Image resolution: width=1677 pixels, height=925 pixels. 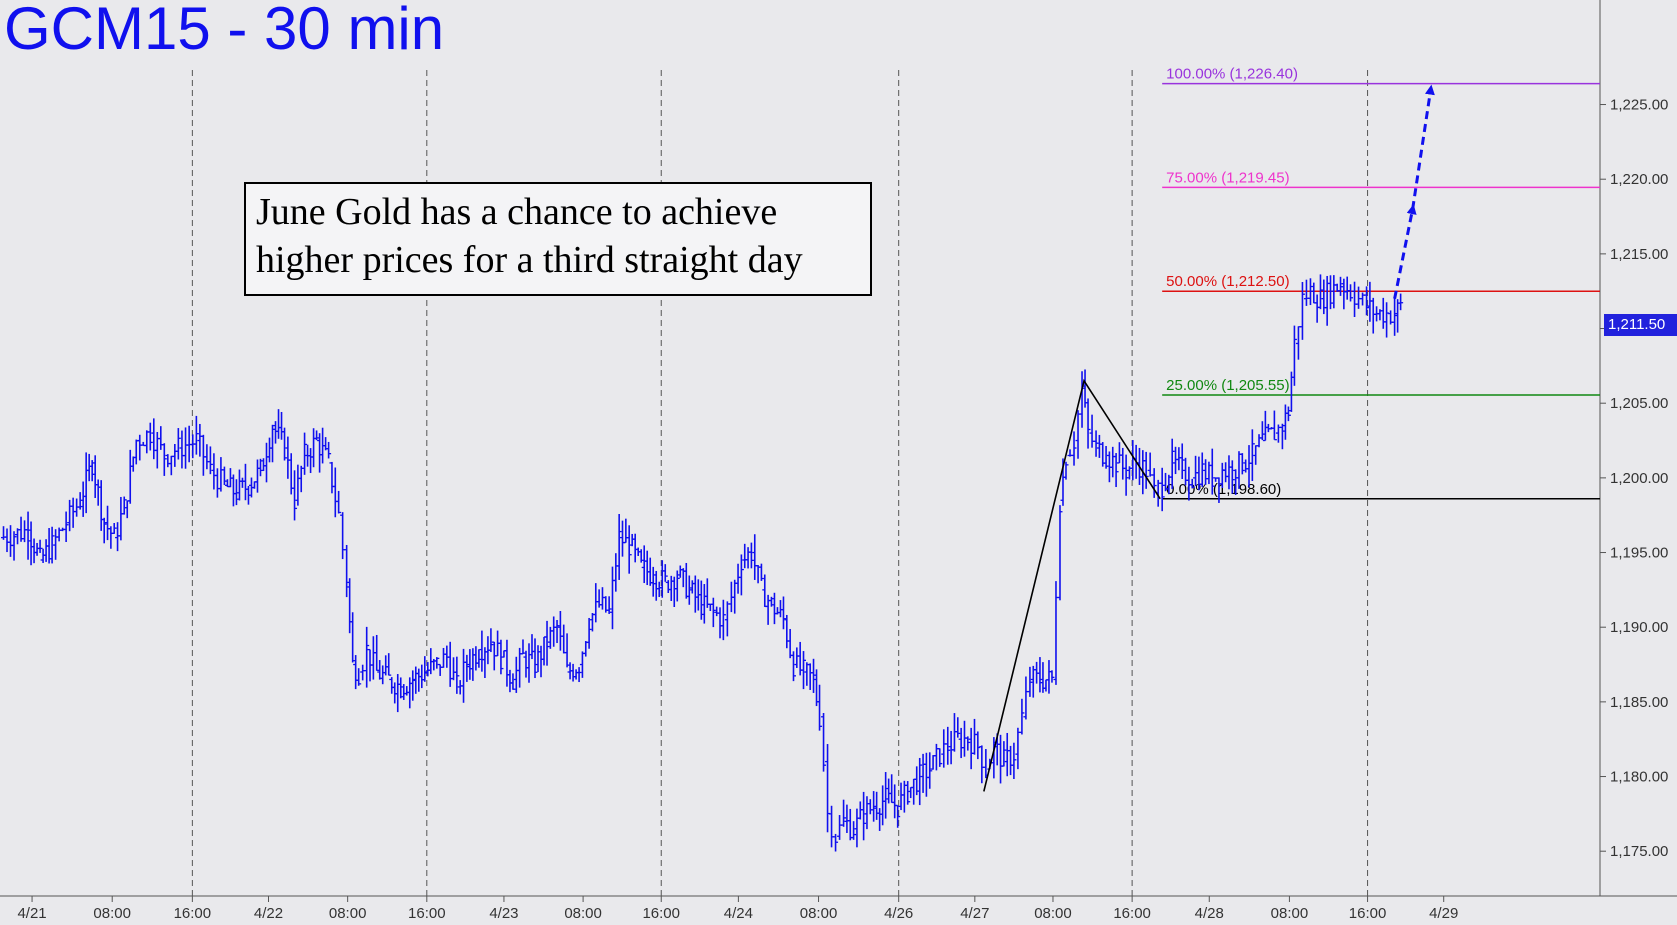 What do you see at coordinates (1232, 74) in the screenshot?
I see `fib-level-label: 100.00% (1,226.40)` at bounding box center [1232, 74].